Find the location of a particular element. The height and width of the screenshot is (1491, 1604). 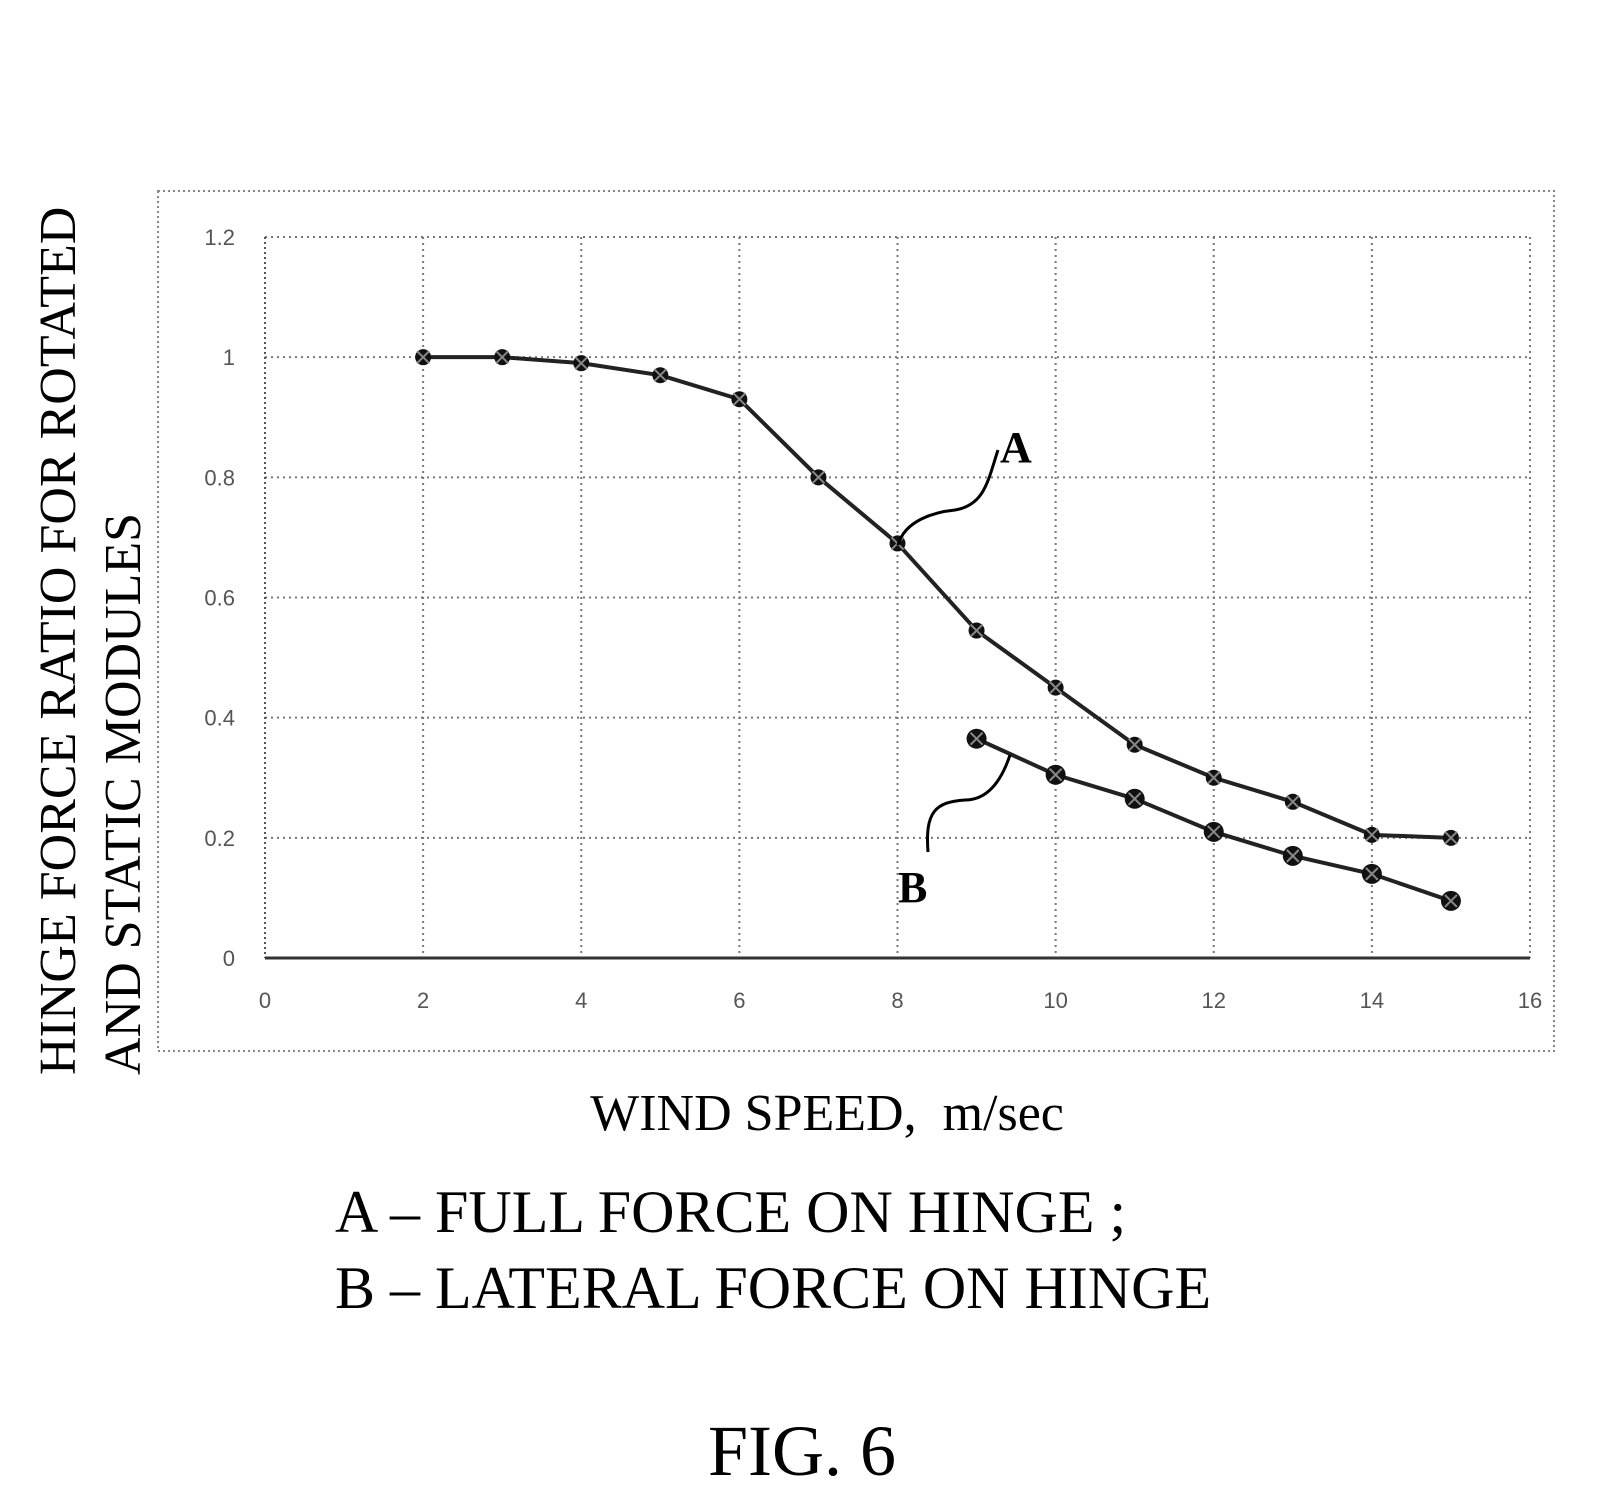

x-tick-labels: 0 2 4 6 8 10 12 14 16 is located at coordinates (900, 1000).